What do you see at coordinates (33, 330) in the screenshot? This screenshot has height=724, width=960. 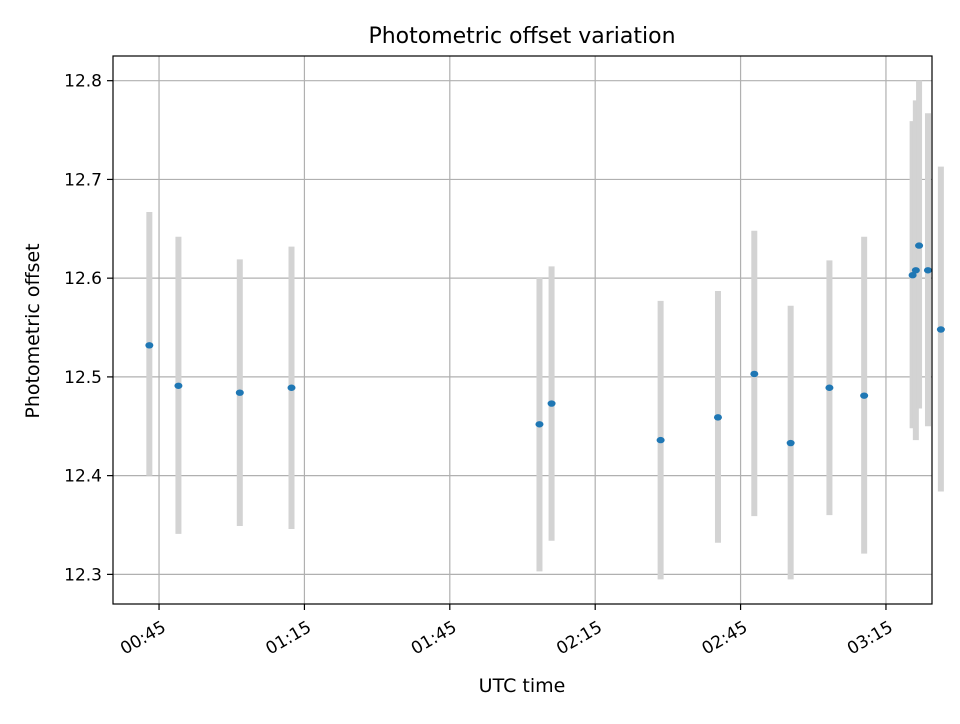 I see `y-axis-label: Photometric offset` at bounding box center [33, 330].